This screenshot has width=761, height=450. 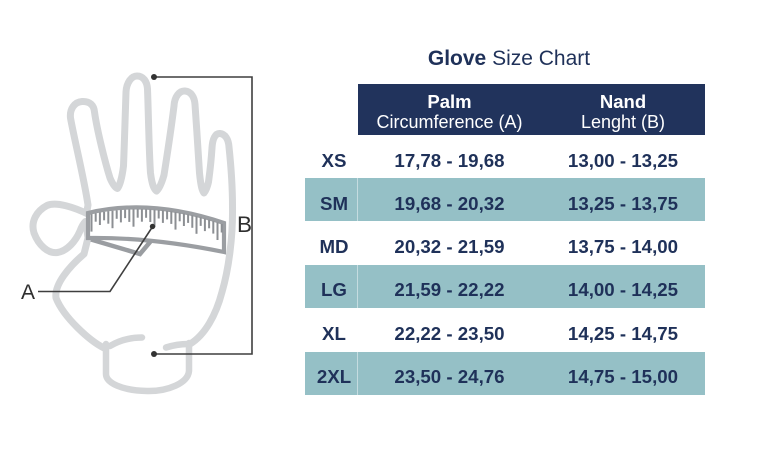 What do you see at coordinates (244, 224) in the screenshot?
I see `svg-text: B` at bounding box center [244, 224].